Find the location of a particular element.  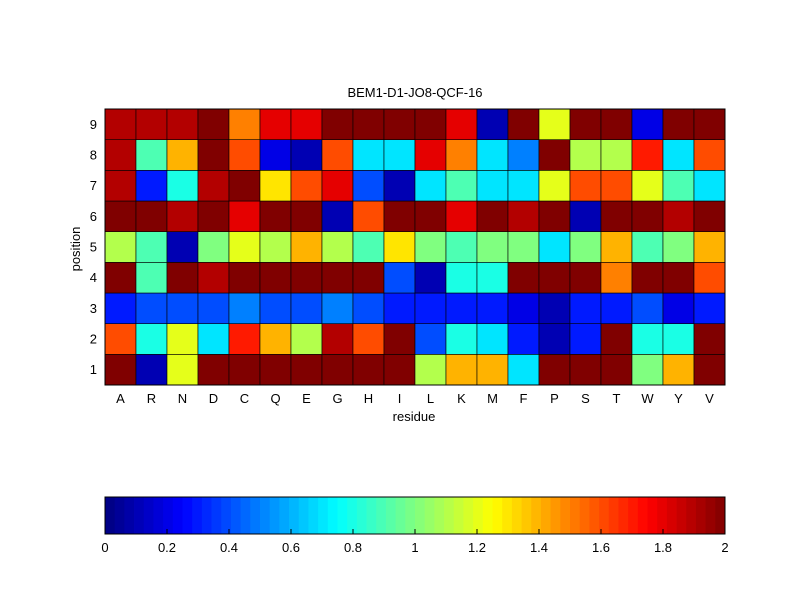

x-tick-label: P is located at coordinates (554, 398).